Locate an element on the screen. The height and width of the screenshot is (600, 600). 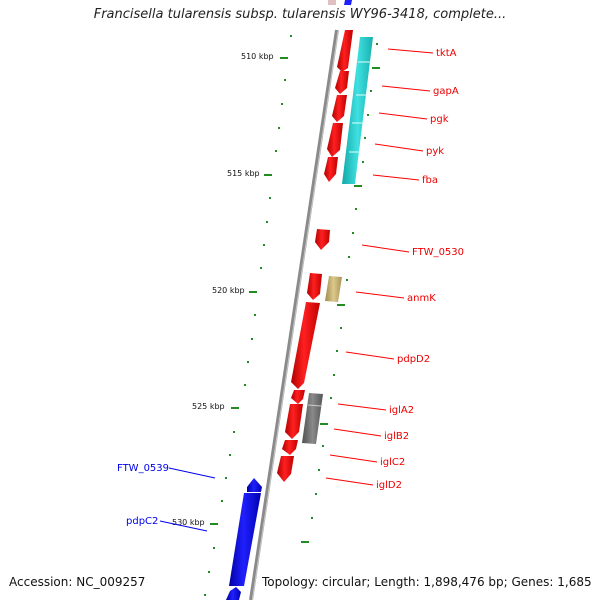
scale-label-520: 520 kbp is located at coordinates (228, 290).